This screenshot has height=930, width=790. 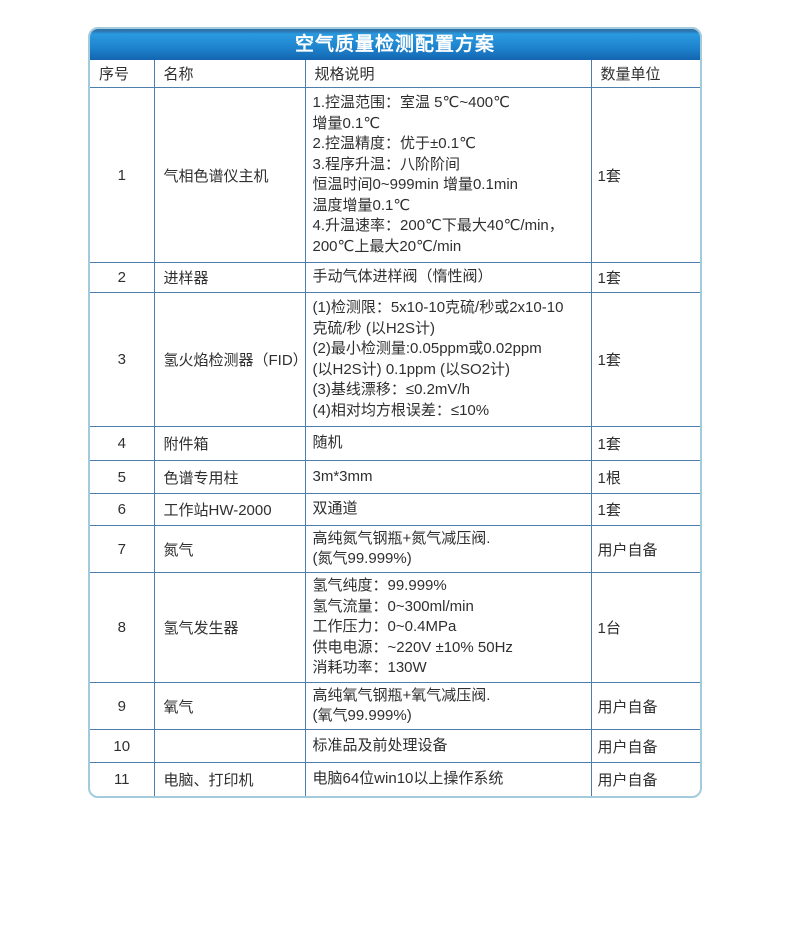 I want to click on item-name-cell: 氢火焰检测器（FID）, so click(x=229, y=359).